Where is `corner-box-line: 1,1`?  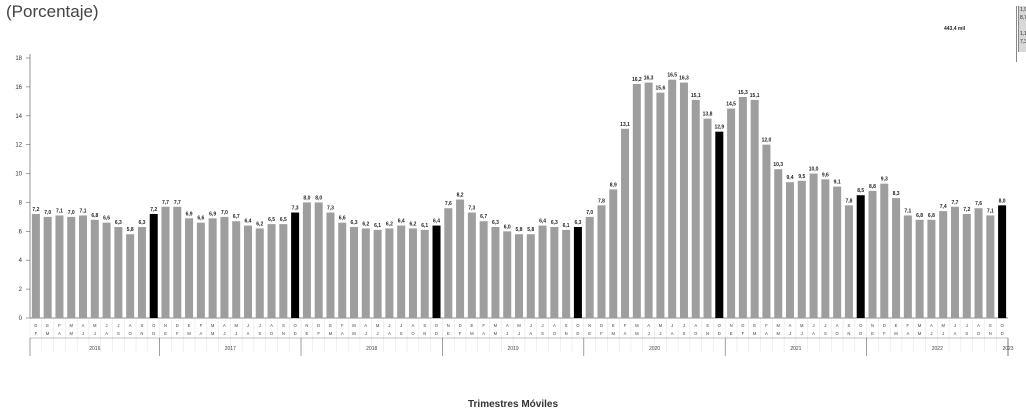 corner-box-line: 1,1 is located at coordinates (1023, 34).